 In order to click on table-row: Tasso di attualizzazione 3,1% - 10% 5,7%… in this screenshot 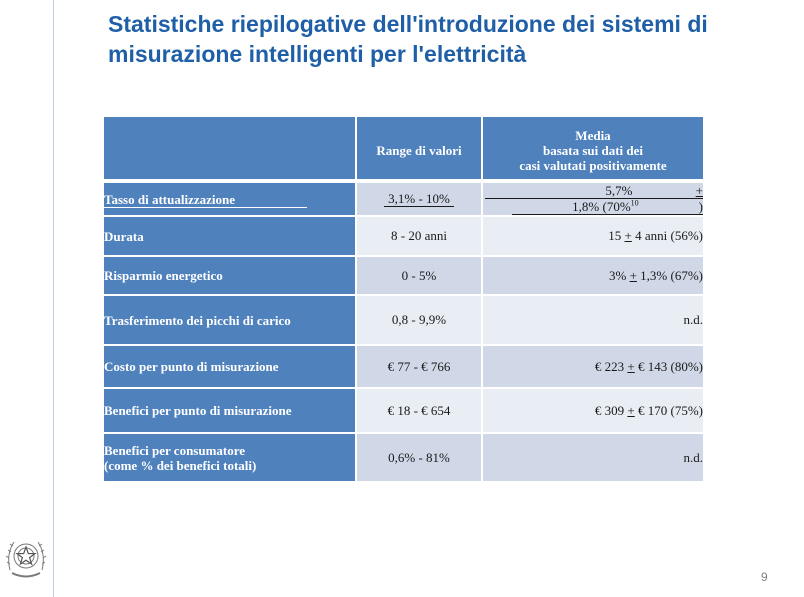, I will do `click(403, 200)`.